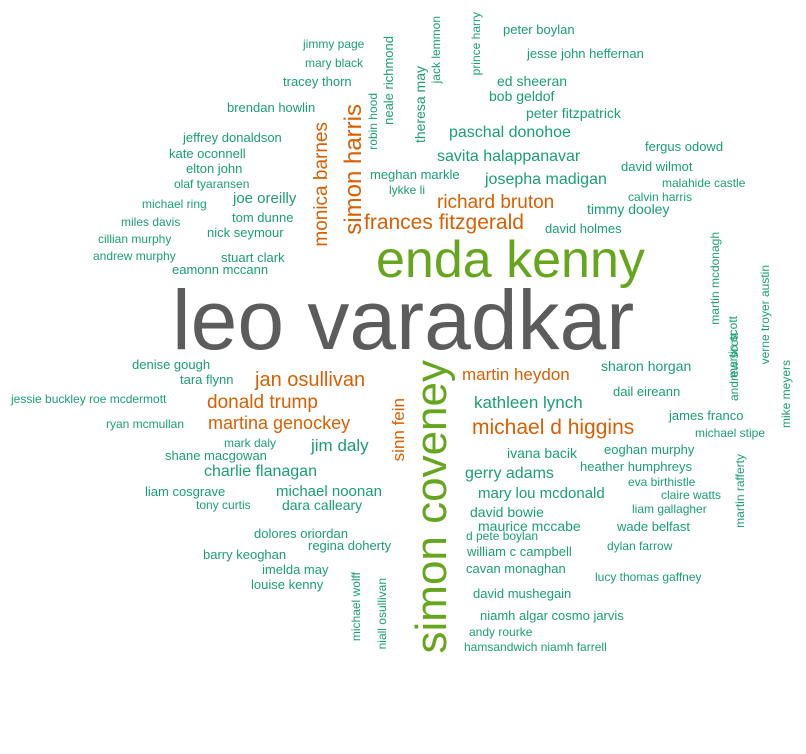 This screenshot has height=754, width=806. Describe the element at coordinates (265, 198) in the screenshot. I see `word-joe-oreilly: joe oreilly` at that location.